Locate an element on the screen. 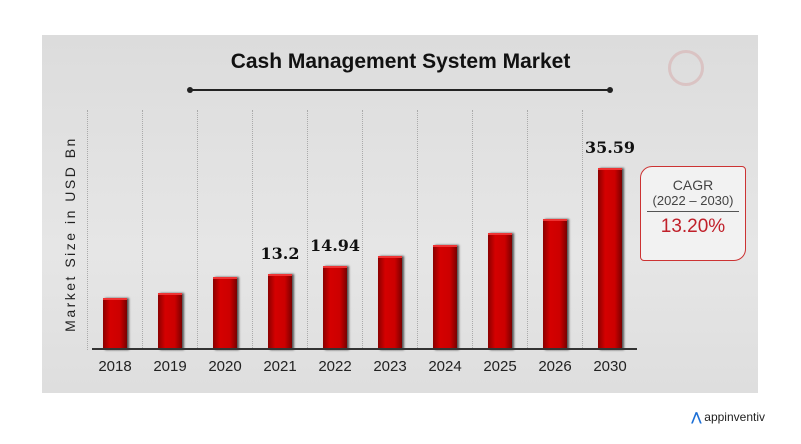  data-label-2021: 13.2 is located at coordinates (280, 254).